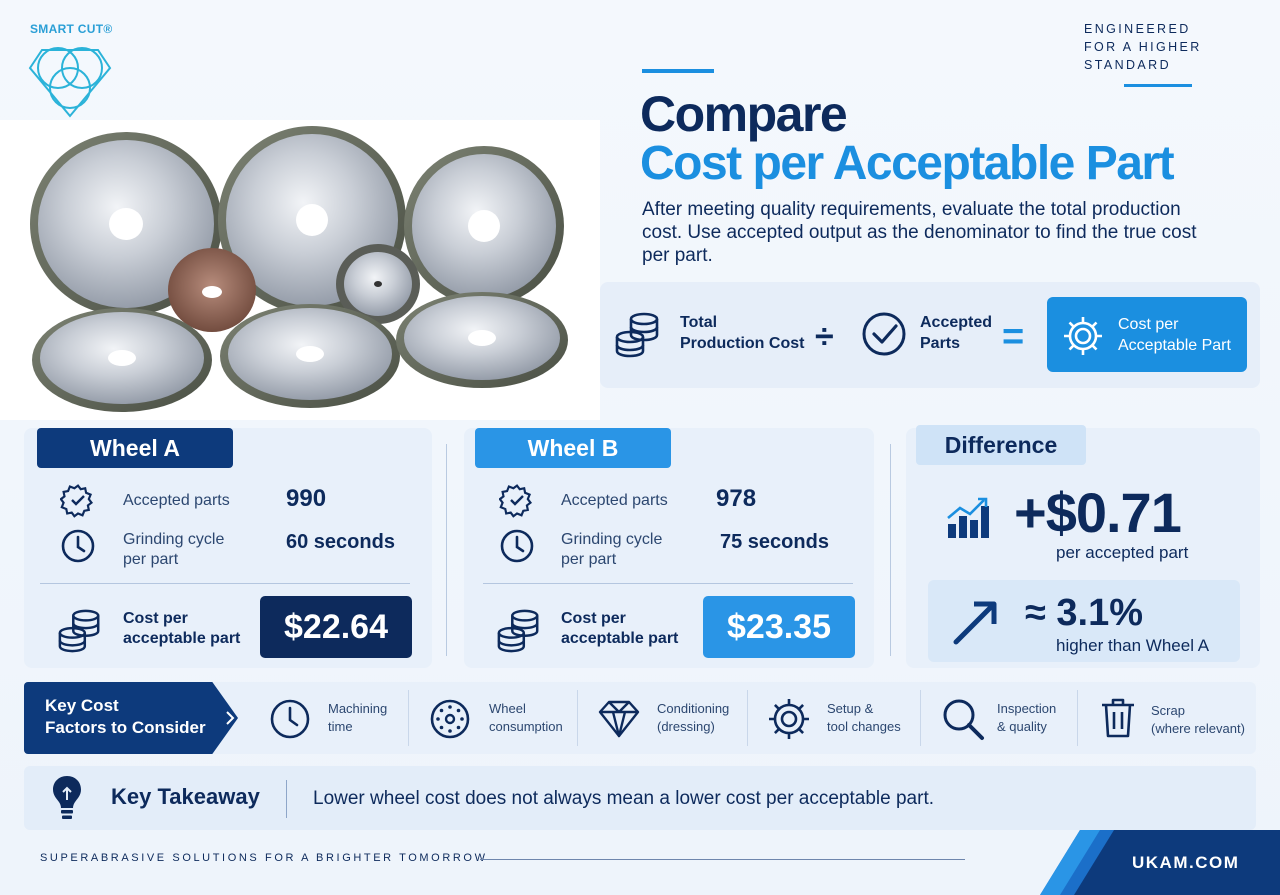  I want to click on factor-label-line: Scrap, so click(1168, 710).